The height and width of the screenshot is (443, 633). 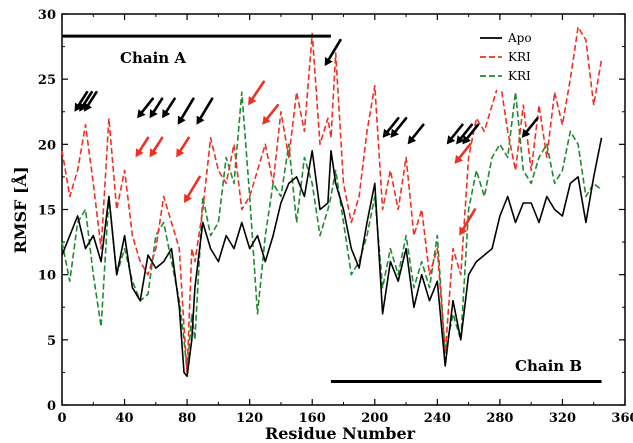 What do you see at coordinates (499, 418) in the screenshot?
I see `x-tick-label: 280` at bounding box center [499, 418].